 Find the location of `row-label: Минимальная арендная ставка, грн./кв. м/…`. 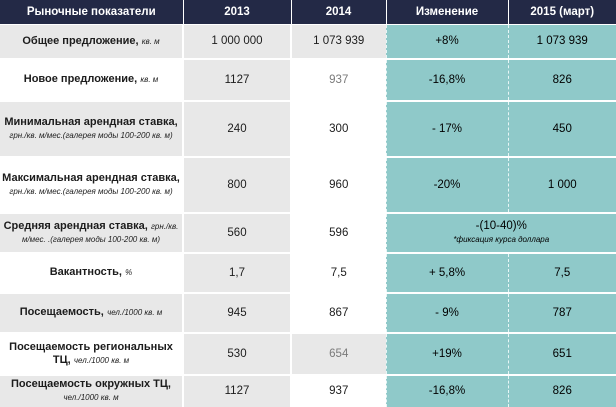

row-label: Минимальная арендная ставка, грн./кв. м/… is located at coordinates (91, 129).